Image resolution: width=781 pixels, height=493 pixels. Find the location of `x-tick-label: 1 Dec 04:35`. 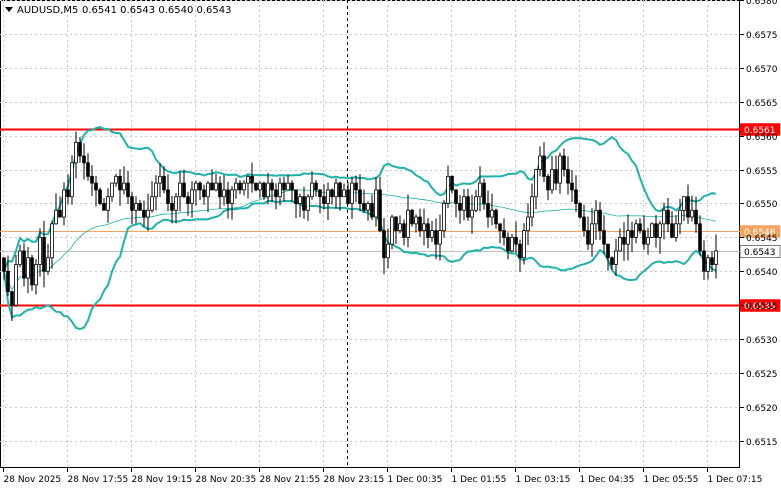

x-tick-label: 1 Dec 04:35 is located at coordinates (607, 480).